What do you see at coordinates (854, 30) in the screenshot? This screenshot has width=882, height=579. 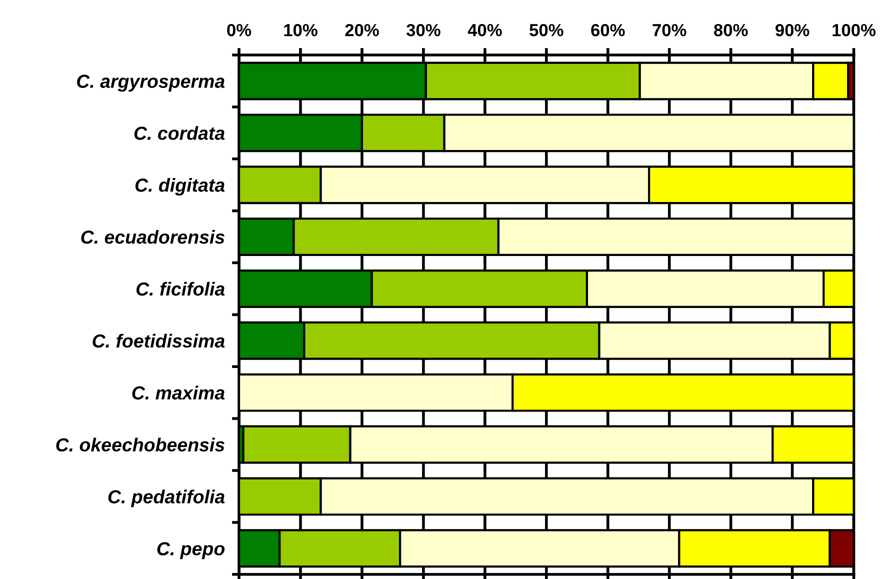 I see `x-tick-label: 100%` at bounding box center [854, 30].